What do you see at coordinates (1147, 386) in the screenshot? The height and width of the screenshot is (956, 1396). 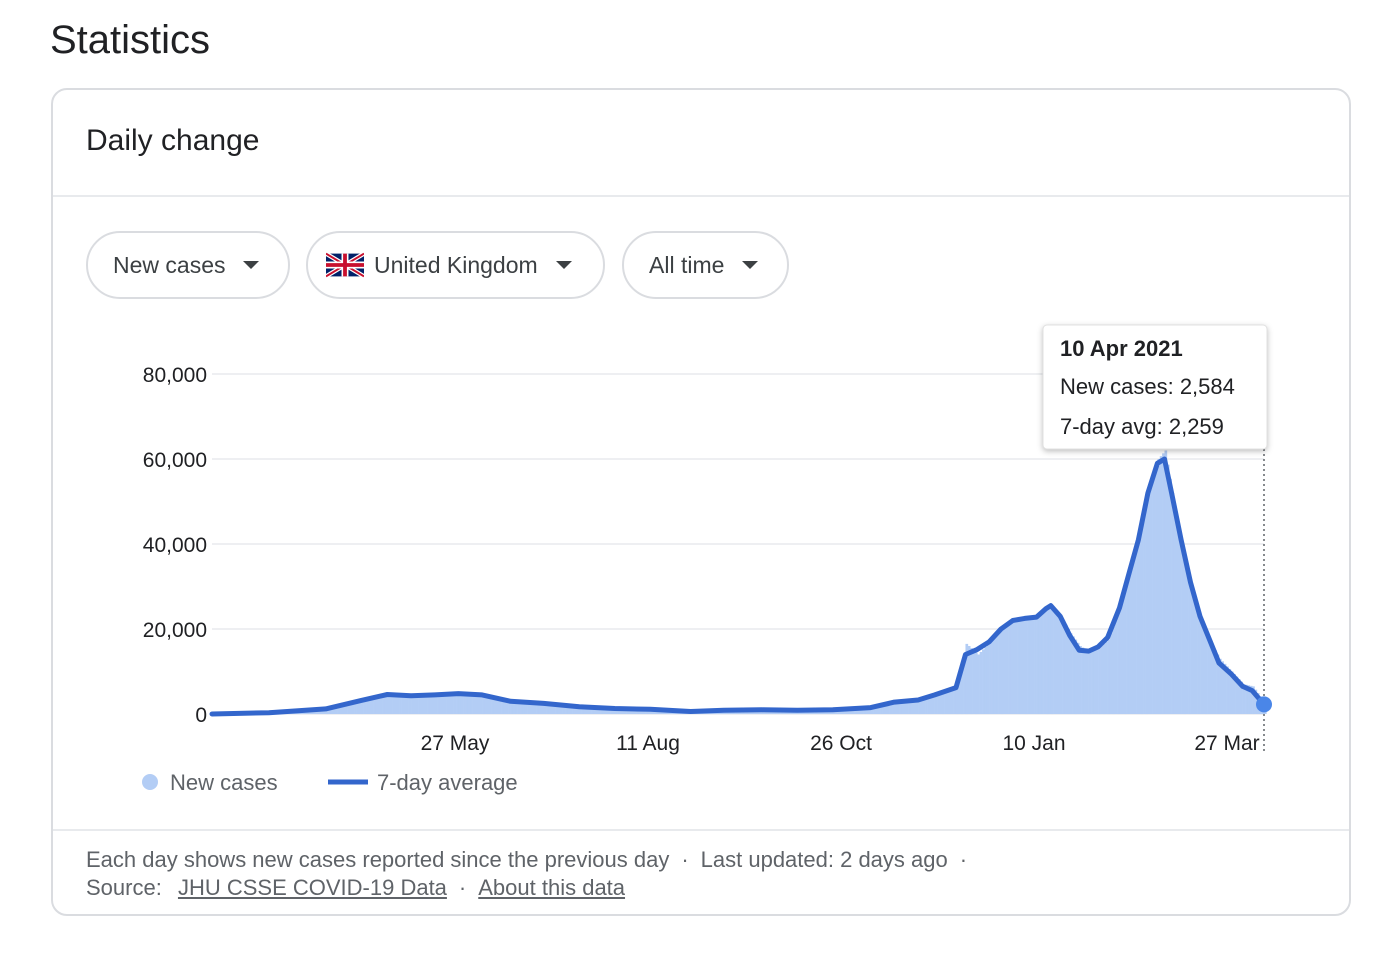 I see `tooltip-new-cases: New cases: 2,584` at bounding box center [1147, 386].